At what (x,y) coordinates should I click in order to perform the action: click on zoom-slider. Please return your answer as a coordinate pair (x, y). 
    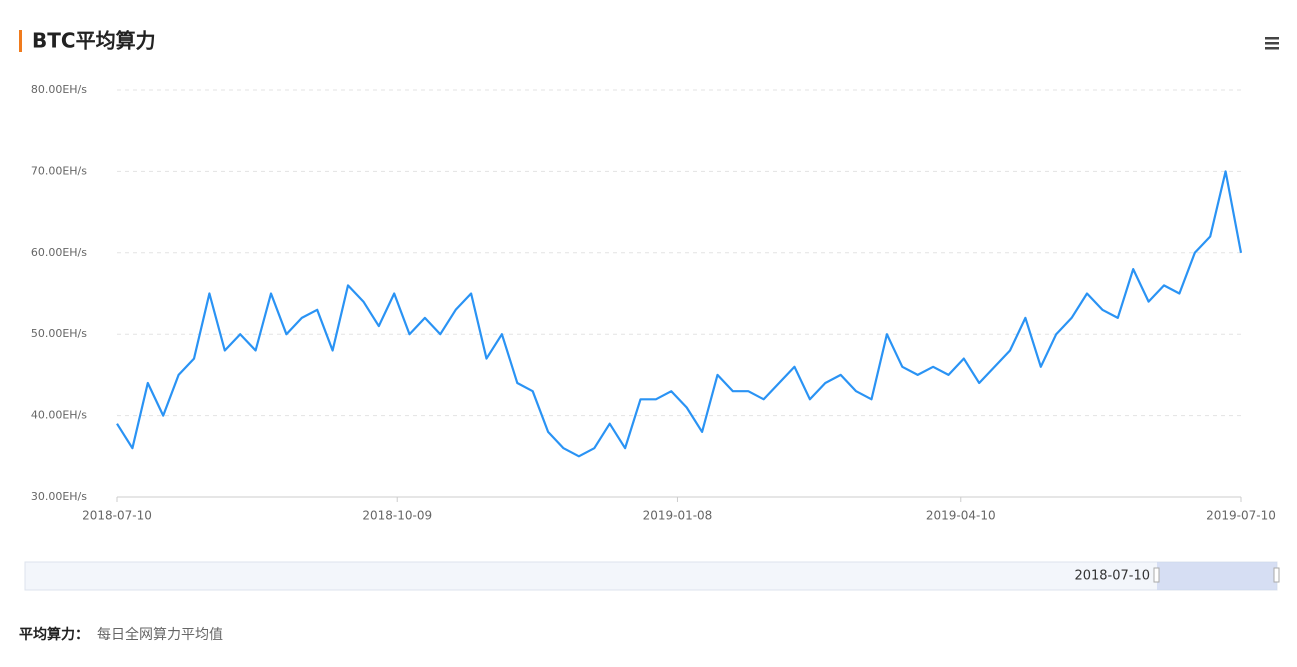
    Looking at the image, I should click on (651, 576).